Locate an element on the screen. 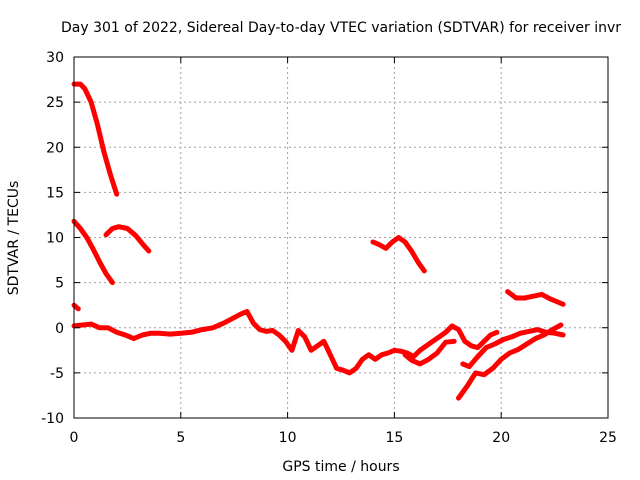 This screenshot has height=480, width=640. x-tick-label: 20 is located at coordinates (501, 438).